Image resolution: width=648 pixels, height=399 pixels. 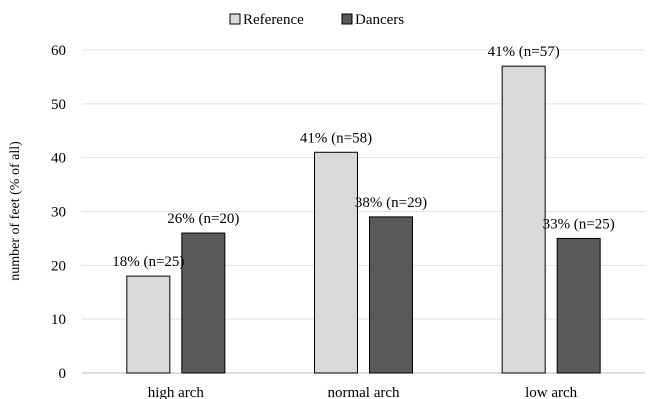 I want to click on legend-label-dancers: Dancers, so click(x=379, y=20).